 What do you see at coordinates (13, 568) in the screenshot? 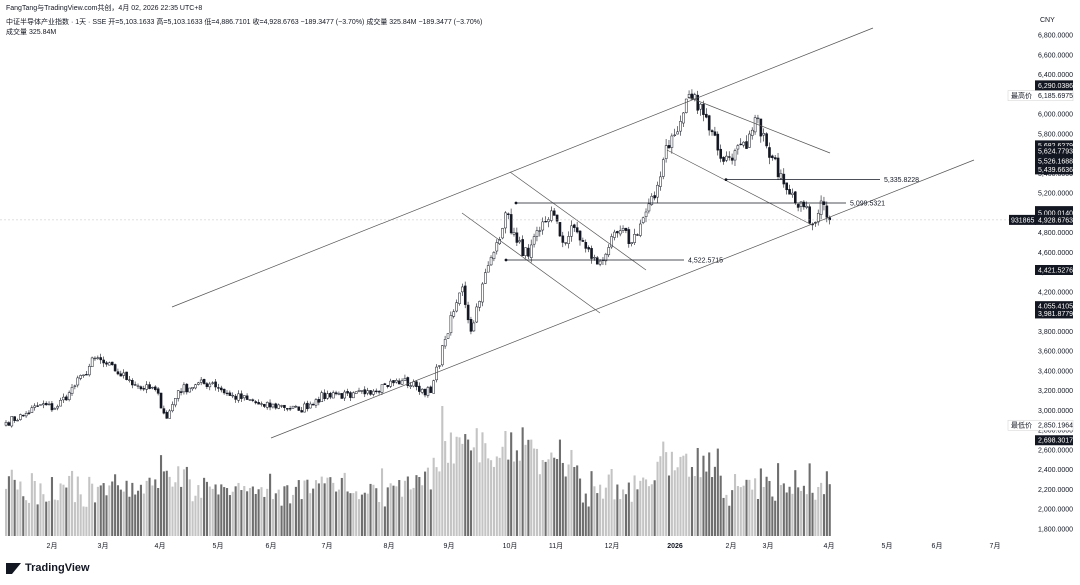
I see `tradingview-logo-icon` at bounding box center [13, 568].